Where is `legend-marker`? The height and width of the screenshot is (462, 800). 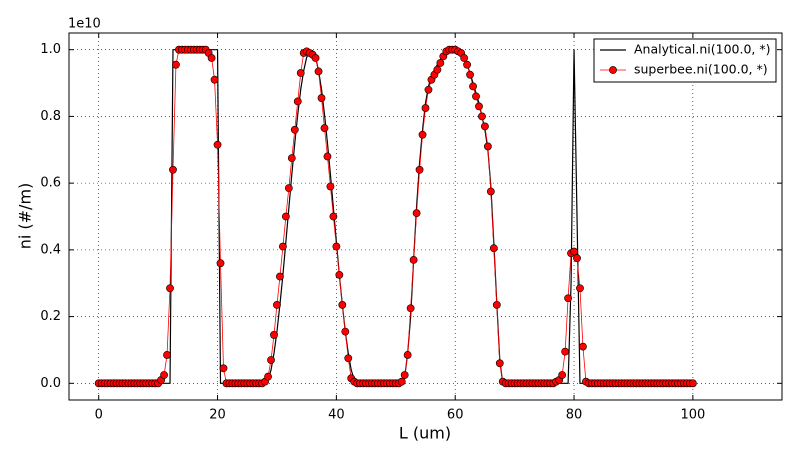
legend-marker is located at coordinates (613, 70).